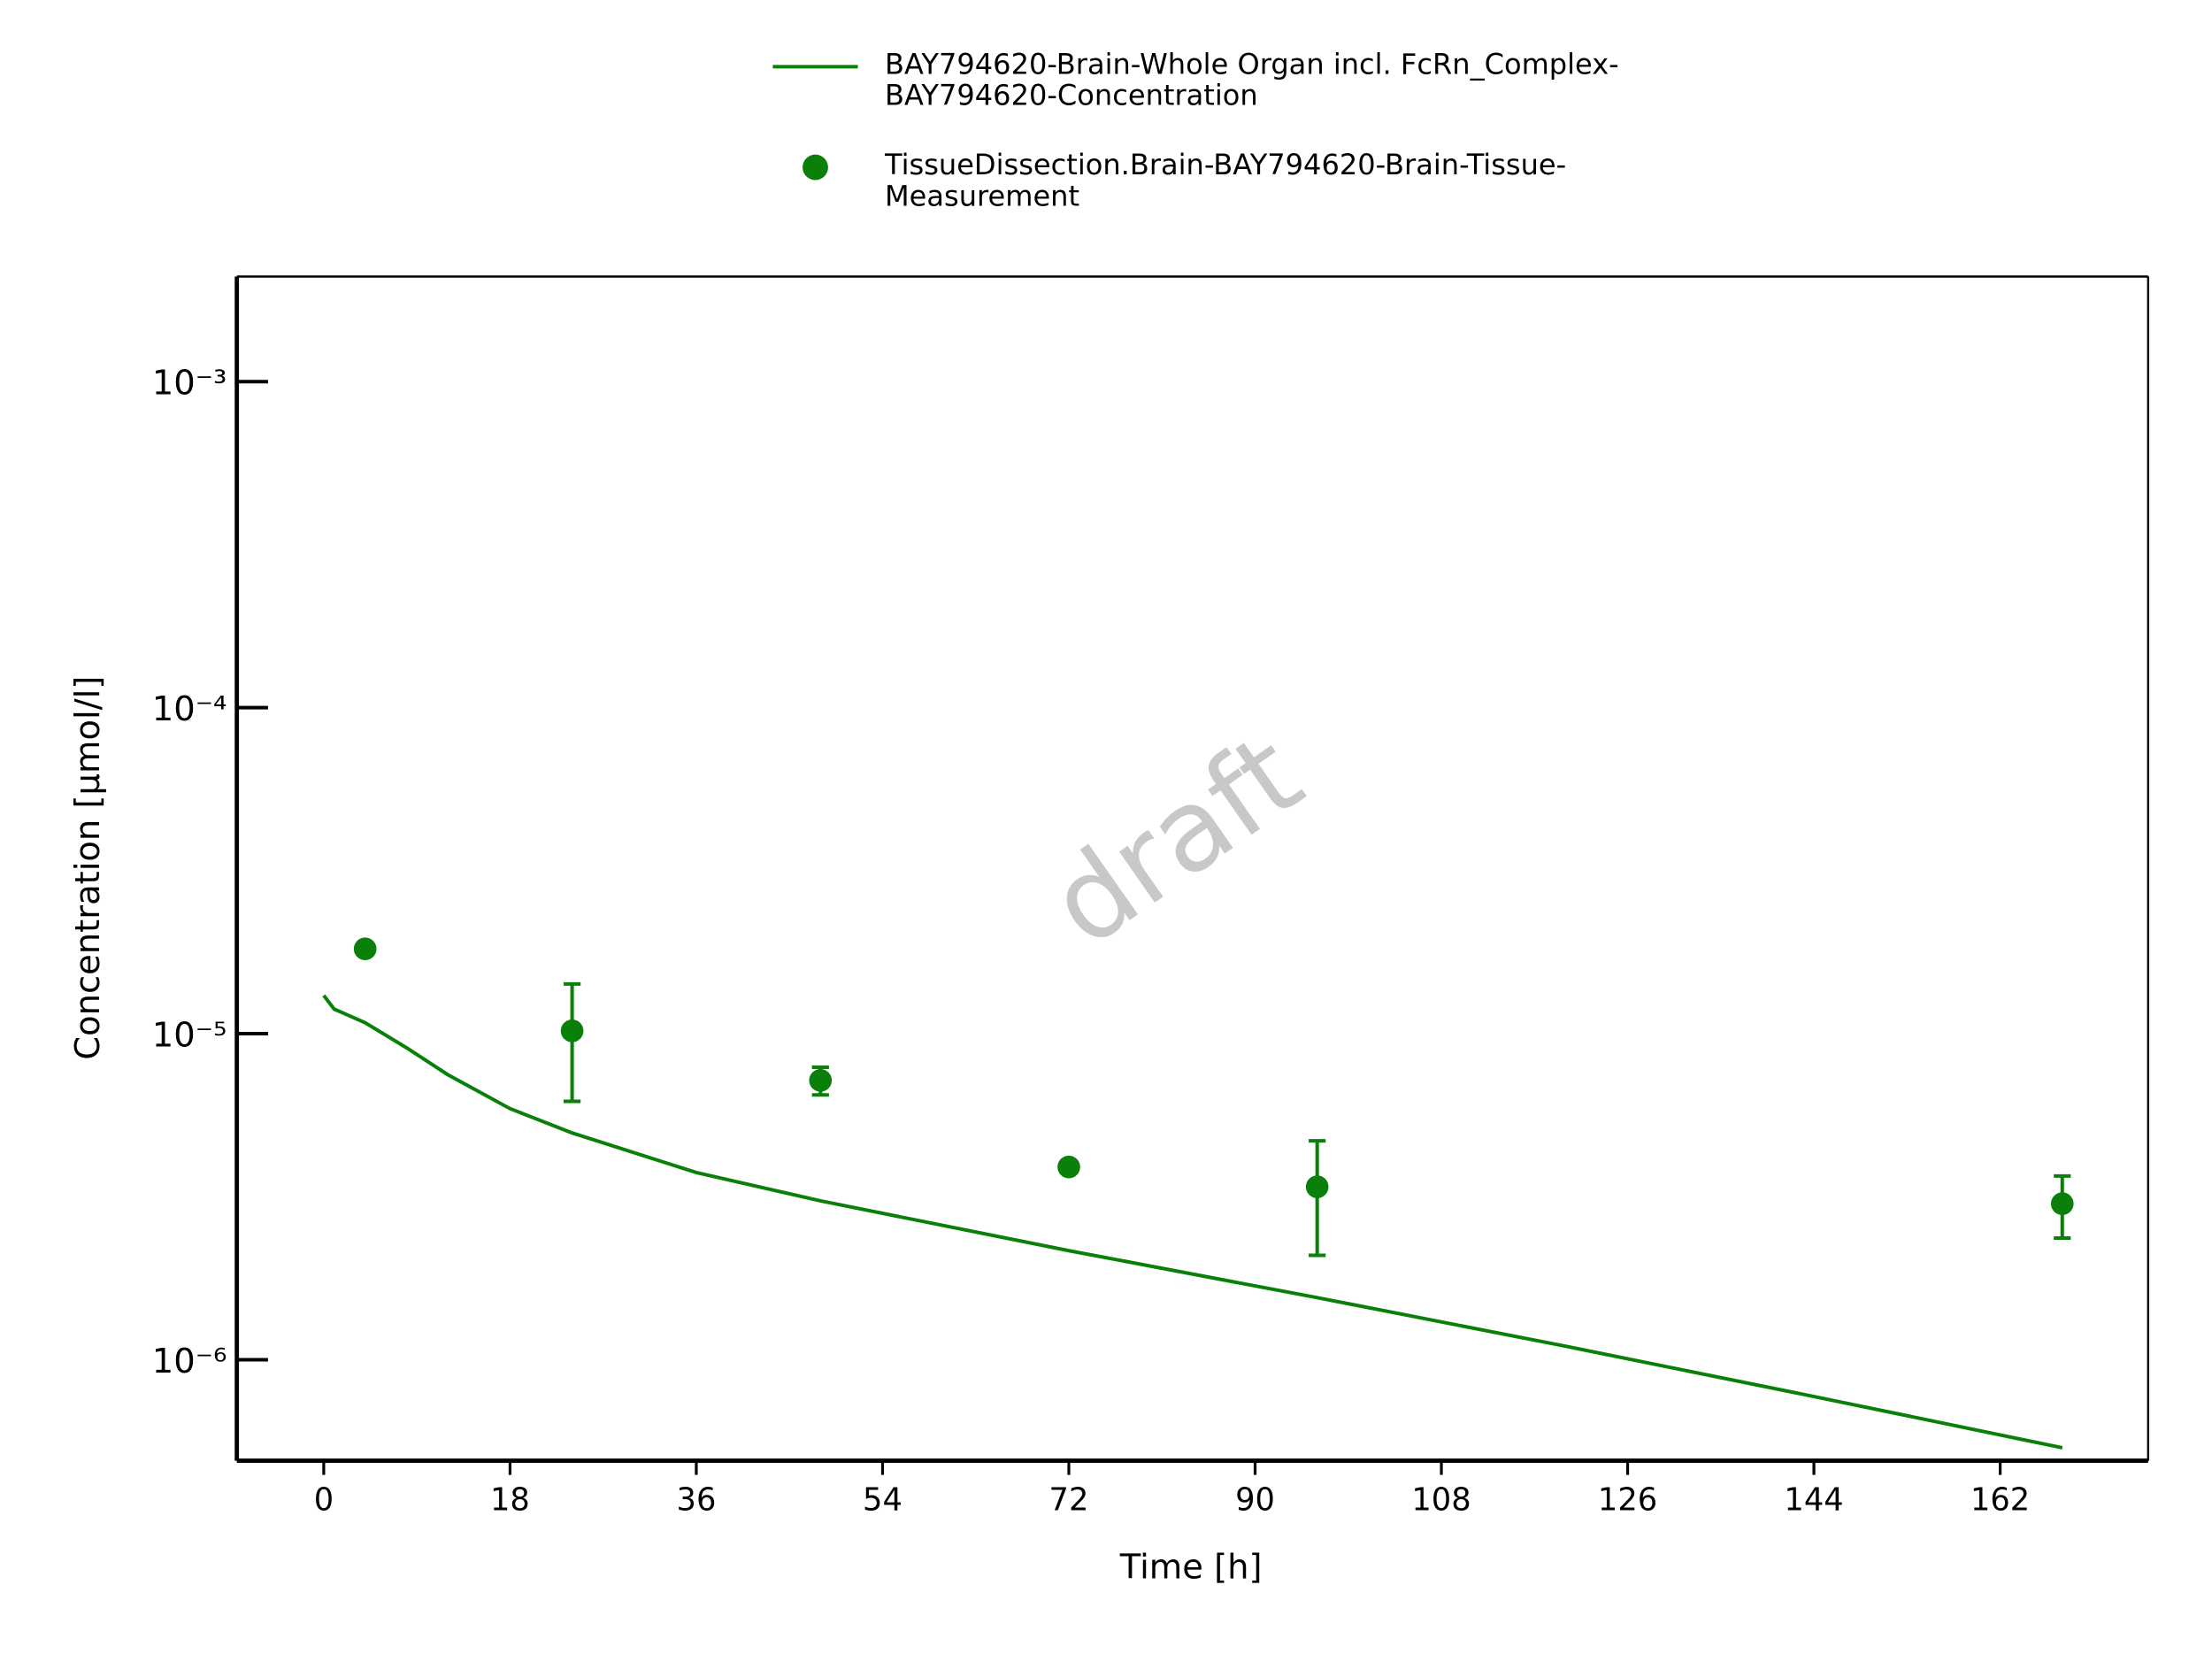 The image size is (2212, 1654). What do you see at coordinates (883, 1500) in the screenshot?
I see `x-tick-label: 54` at bounding box center [883, 1500].